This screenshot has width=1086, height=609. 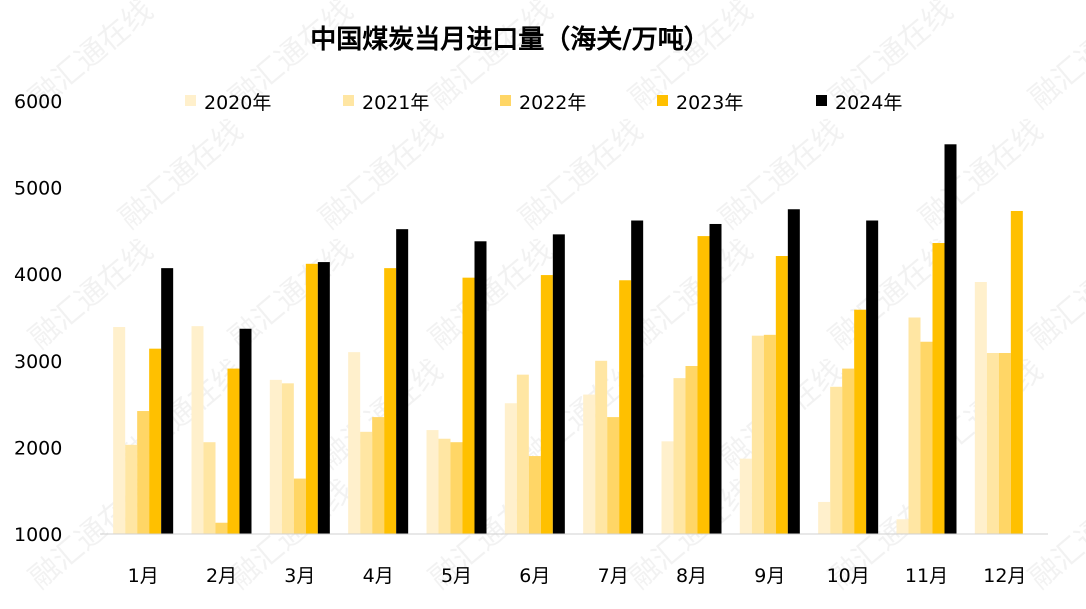 I want to click on legend-label: 2022年, so click(x=552, y=103).